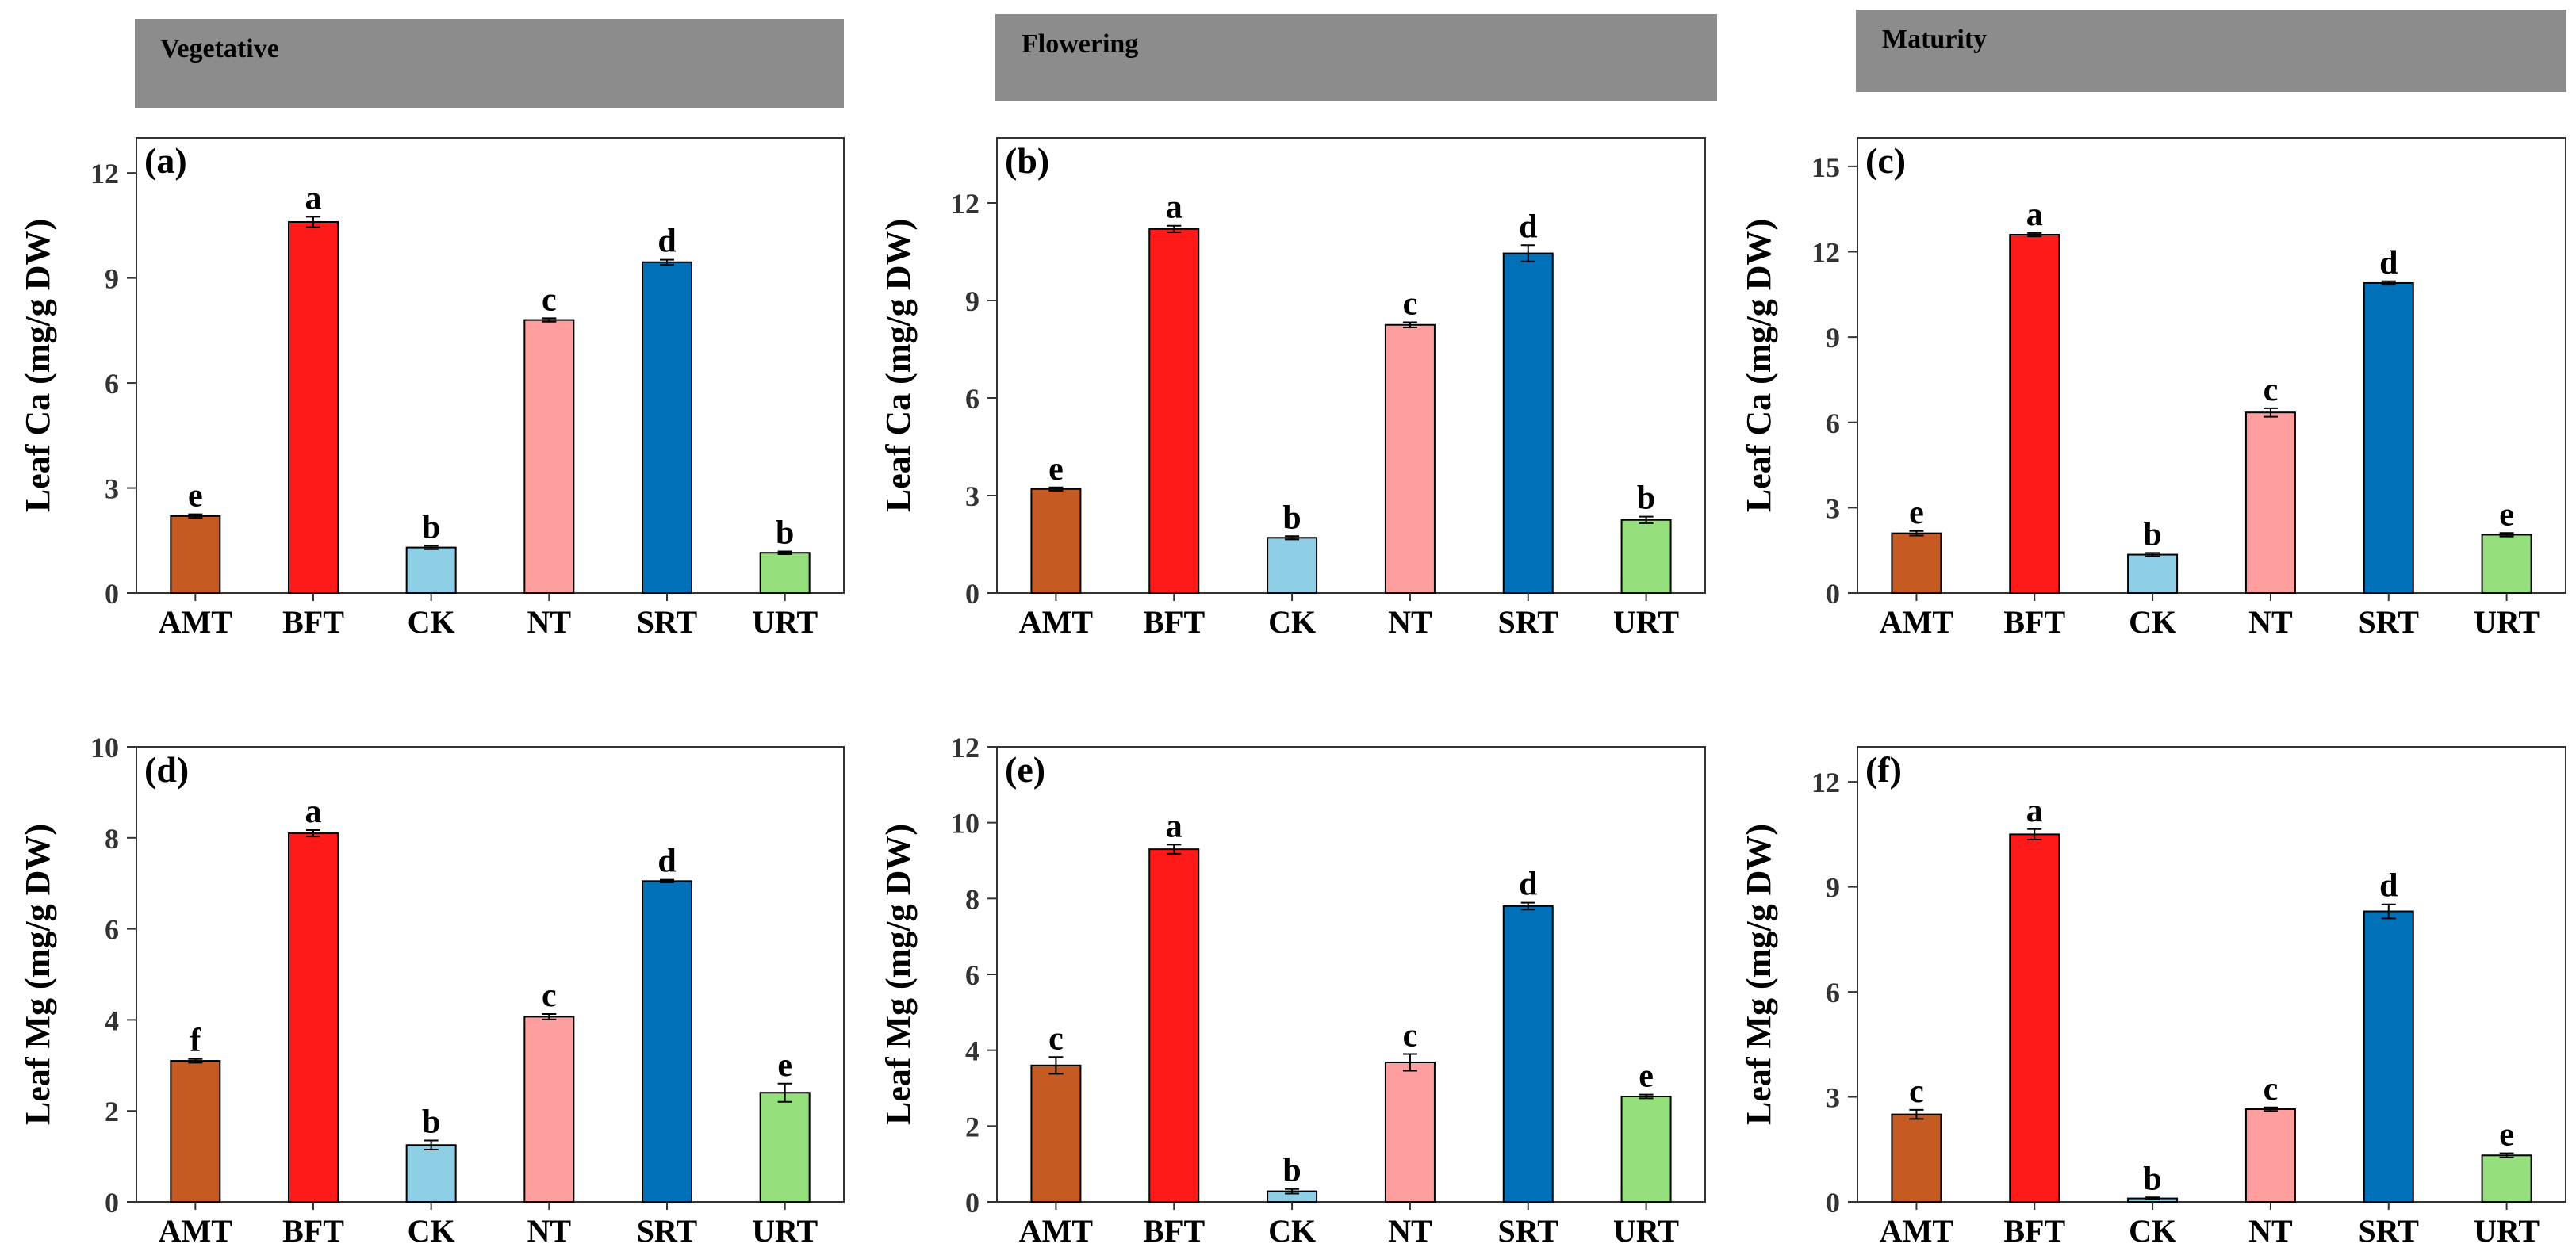  I want to click on stage-header-bg, so click(490, 63).